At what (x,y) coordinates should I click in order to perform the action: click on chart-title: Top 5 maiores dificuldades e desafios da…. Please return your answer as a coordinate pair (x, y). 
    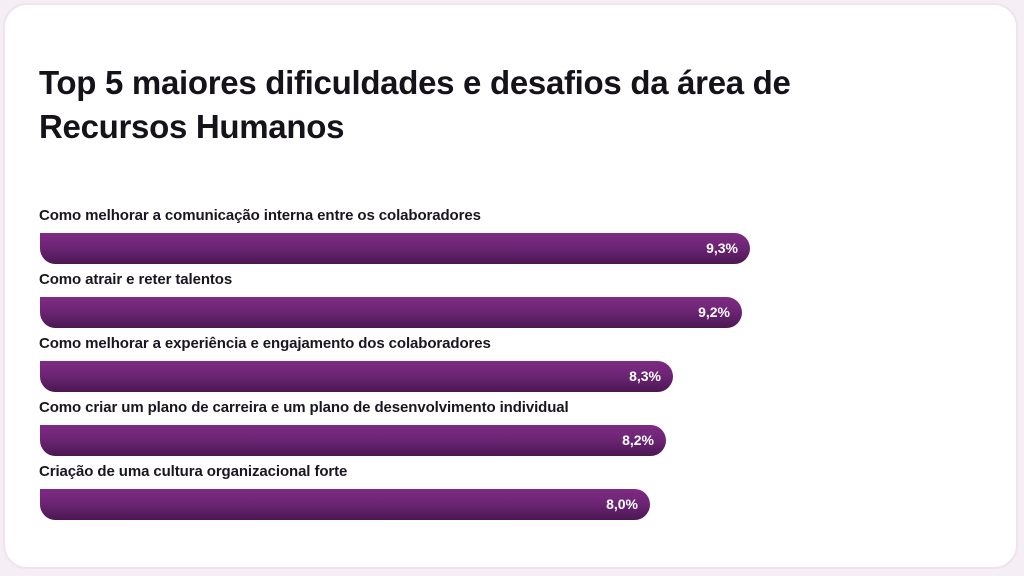
    Looking at the image, I should click on (415, 104).